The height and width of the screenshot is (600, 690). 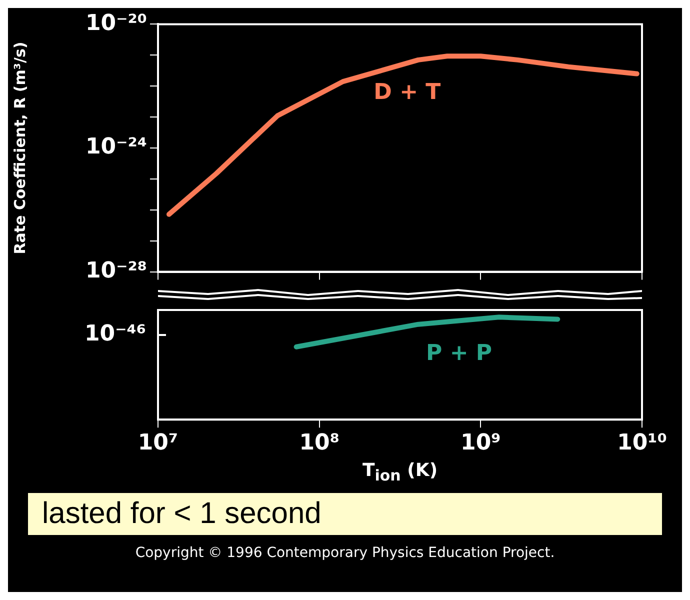 What do you see at coordinates (345, 513) in the screenshot?
I see `text: lasted for < 1 second` at bounding box center [345, 513].